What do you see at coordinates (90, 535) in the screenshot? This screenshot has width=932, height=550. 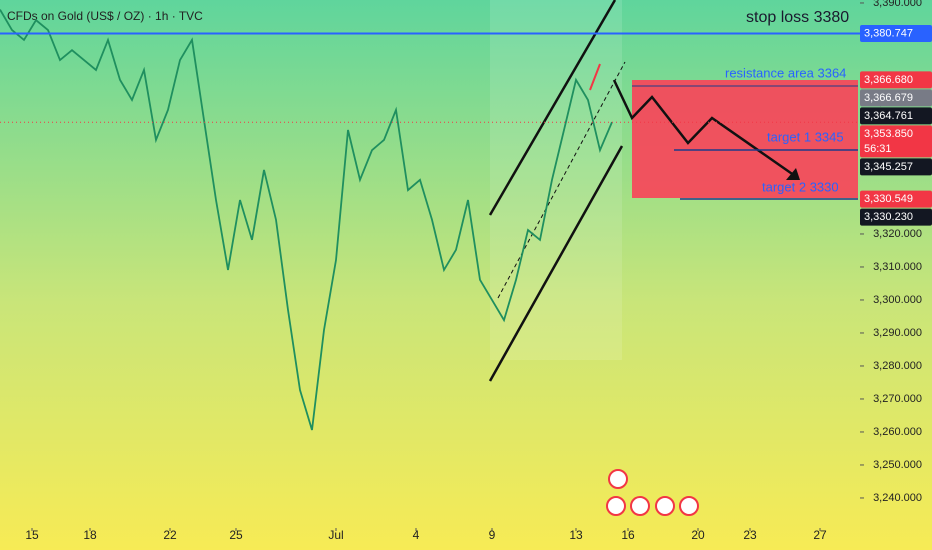 I see `x-tick-label: 18` at bounding box center [90, 535].